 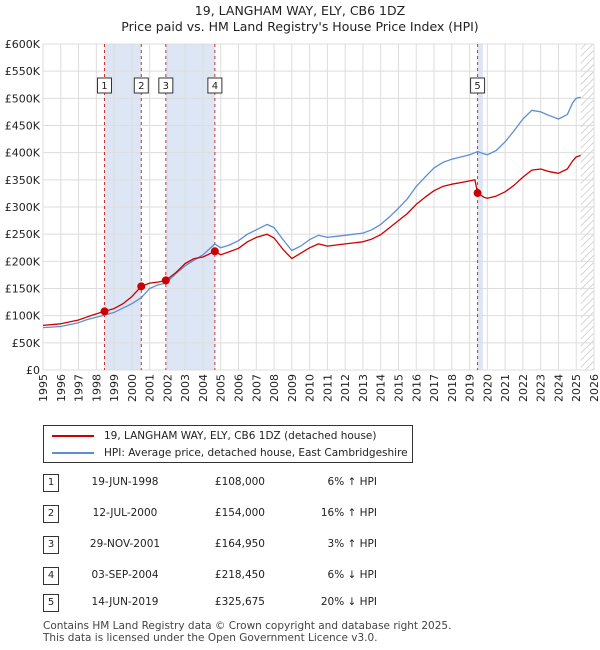 What do you see at coordinates (470, 388) in the screenshot?
I see `x-tick-label: 2019` at bounding box center [470, 388].